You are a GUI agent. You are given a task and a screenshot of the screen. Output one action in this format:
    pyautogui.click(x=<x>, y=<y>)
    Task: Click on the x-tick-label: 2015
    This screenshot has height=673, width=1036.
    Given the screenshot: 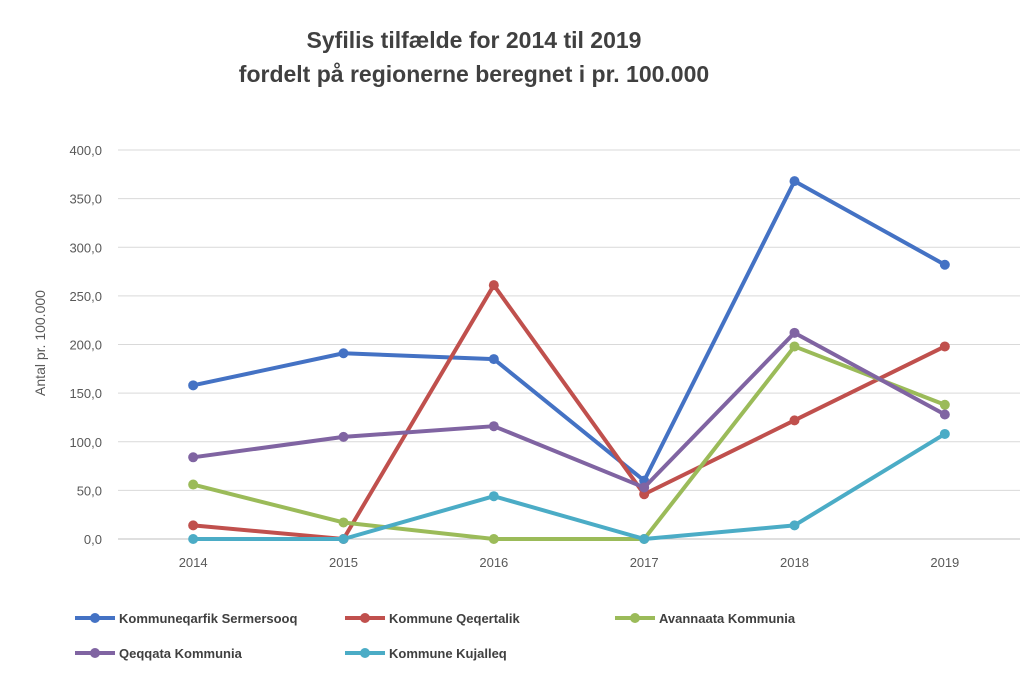 What is the action you would take?
    pyautogui.click(x=343, y=562)
    